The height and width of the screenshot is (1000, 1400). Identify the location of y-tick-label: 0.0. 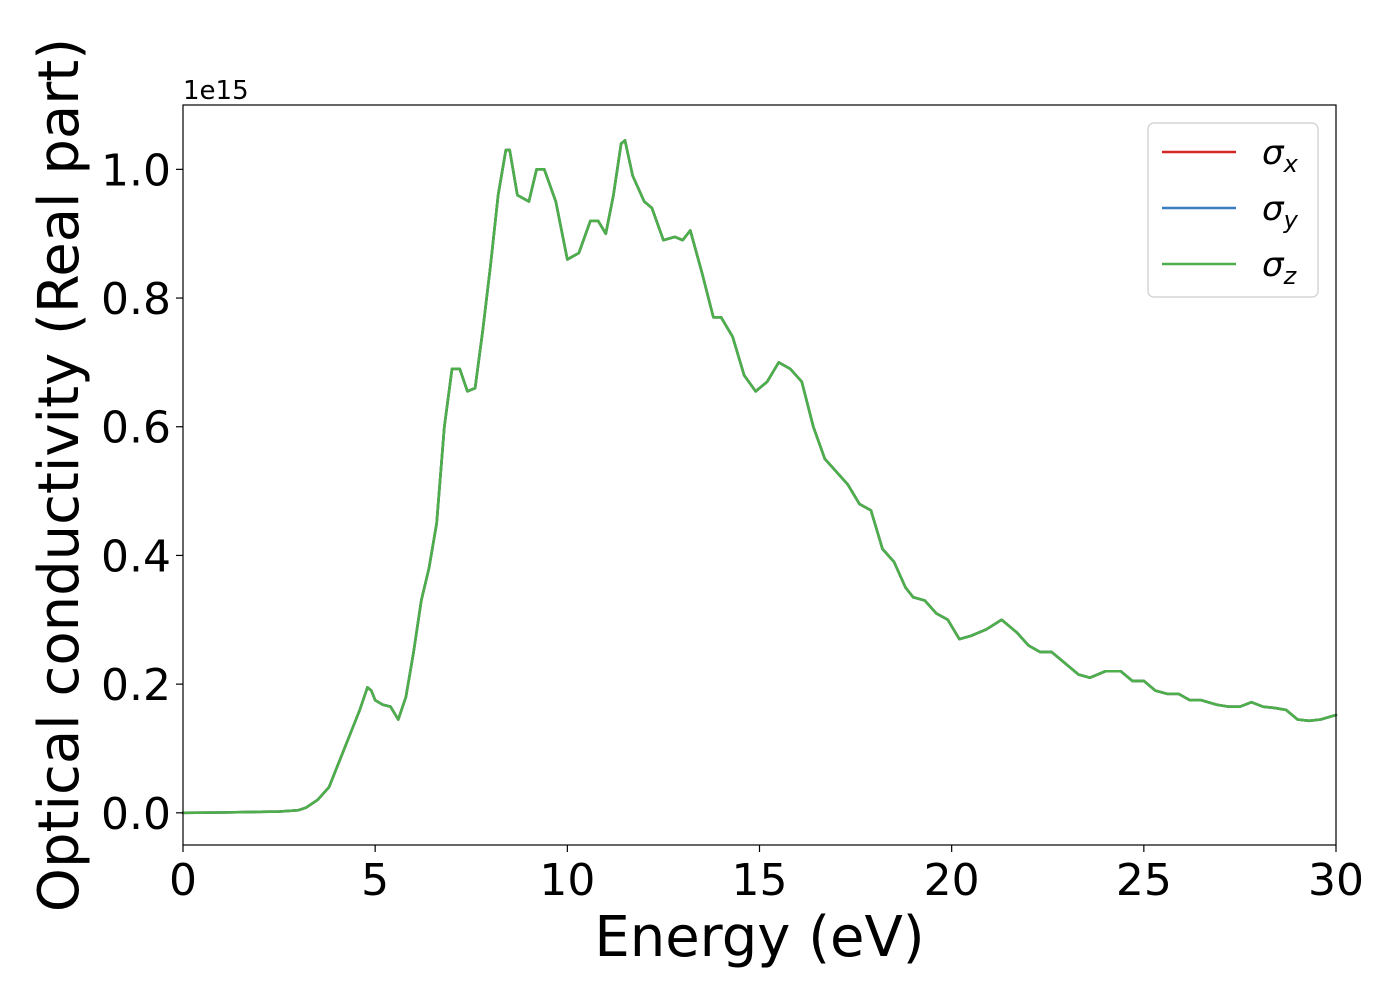
(136, 814).